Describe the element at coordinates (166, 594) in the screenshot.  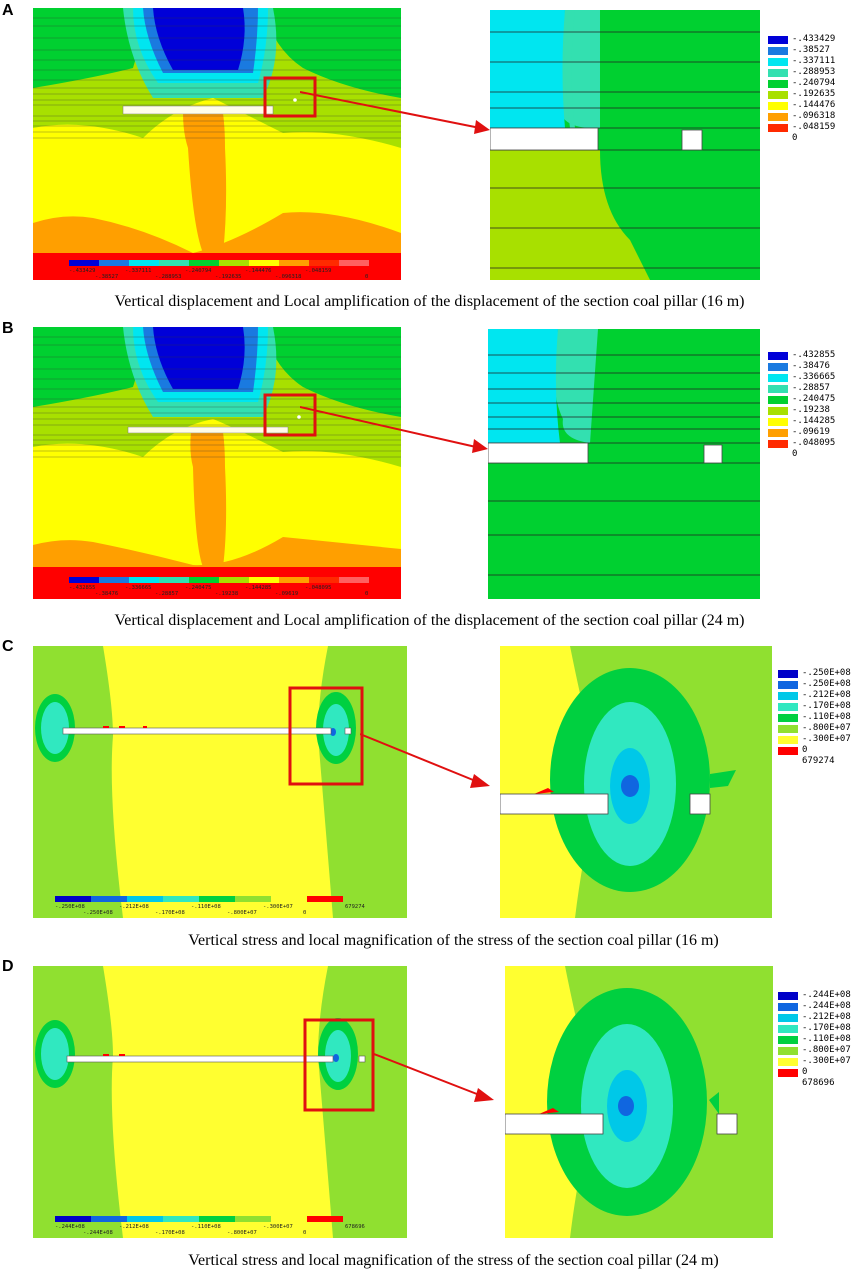
I see `bar-tick: -.28857` at that location.